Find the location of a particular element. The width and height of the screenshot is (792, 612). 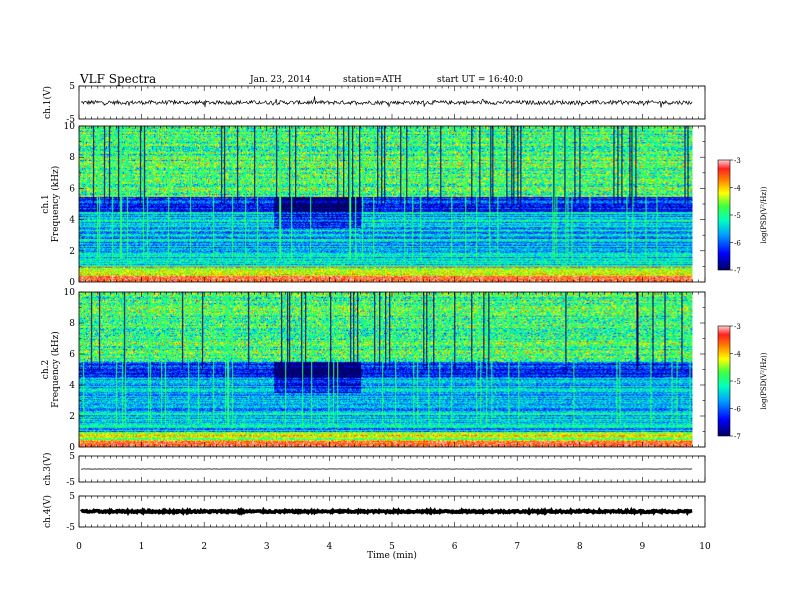

timeseries-ch4: 5 -5 ch.4(V) is located at coordinates (374, 512).